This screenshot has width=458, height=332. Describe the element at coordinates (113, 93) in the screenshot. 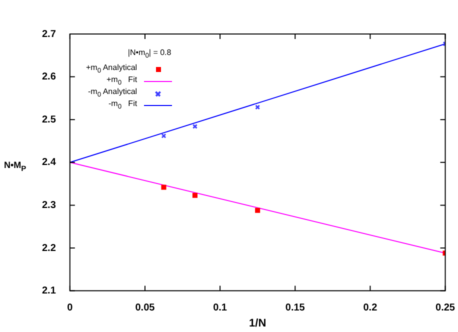

I see `legend-label: -m$_{0}$ Analytical` at that location.